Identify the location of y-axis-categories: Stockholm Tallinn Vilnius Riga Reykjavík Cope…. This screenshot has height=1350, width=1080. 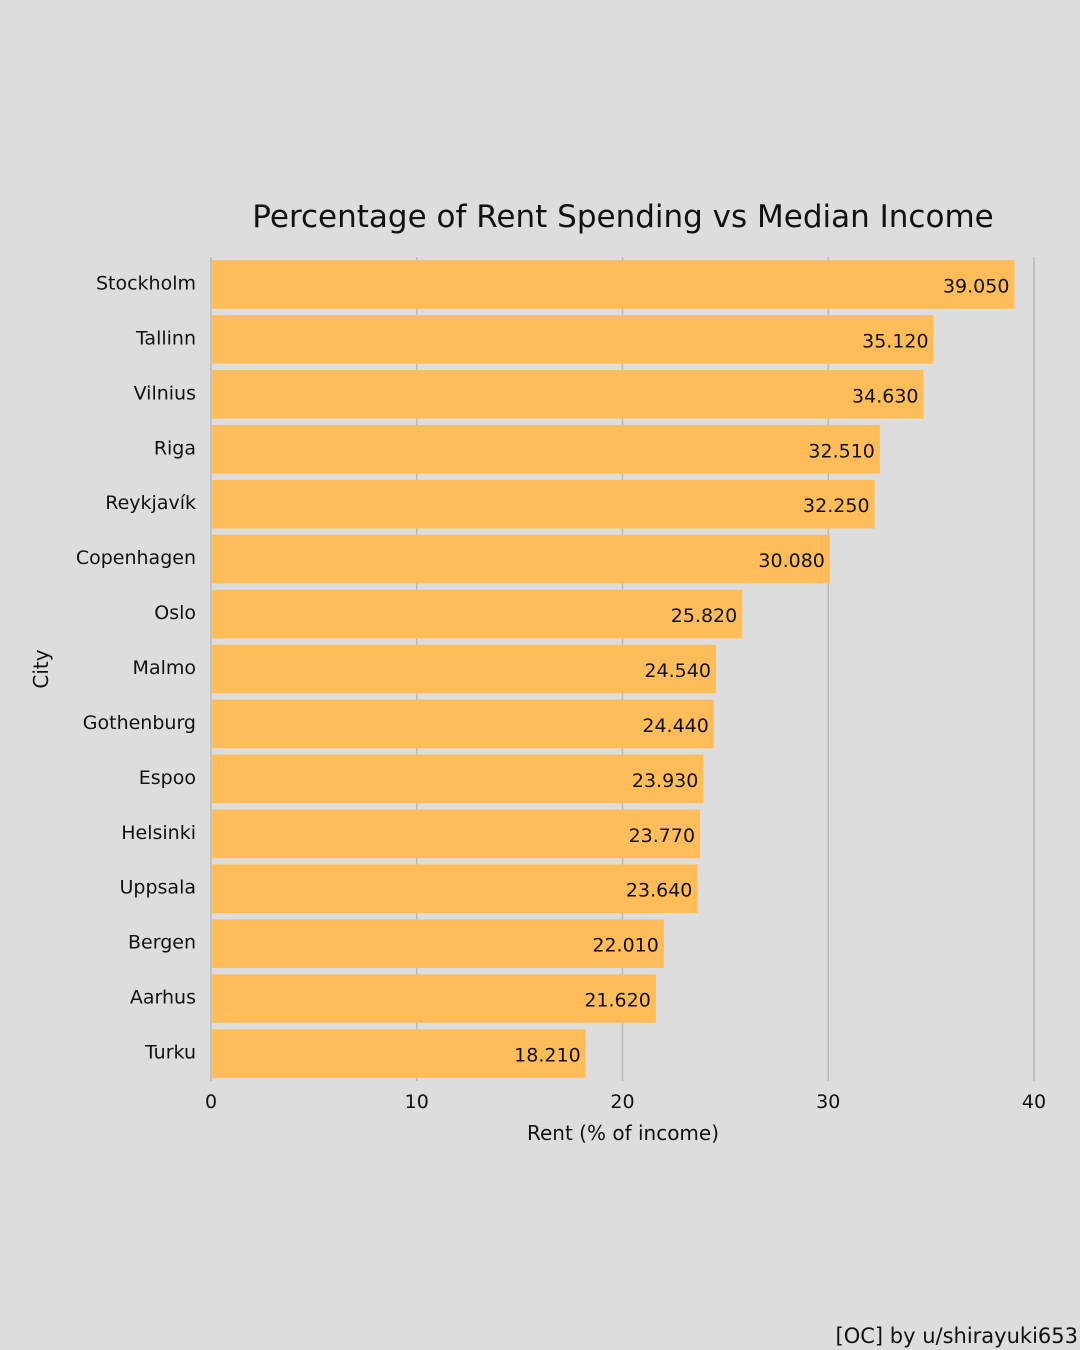
(136, 667).